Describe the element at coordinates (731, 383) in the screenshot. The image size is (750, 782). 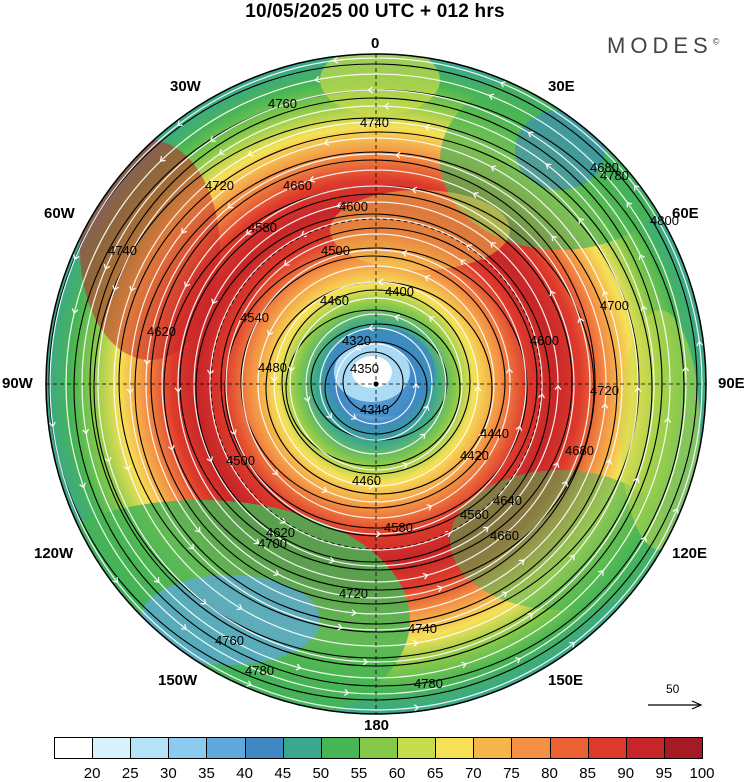
I see `lon-label-90e: 90E` at that location.